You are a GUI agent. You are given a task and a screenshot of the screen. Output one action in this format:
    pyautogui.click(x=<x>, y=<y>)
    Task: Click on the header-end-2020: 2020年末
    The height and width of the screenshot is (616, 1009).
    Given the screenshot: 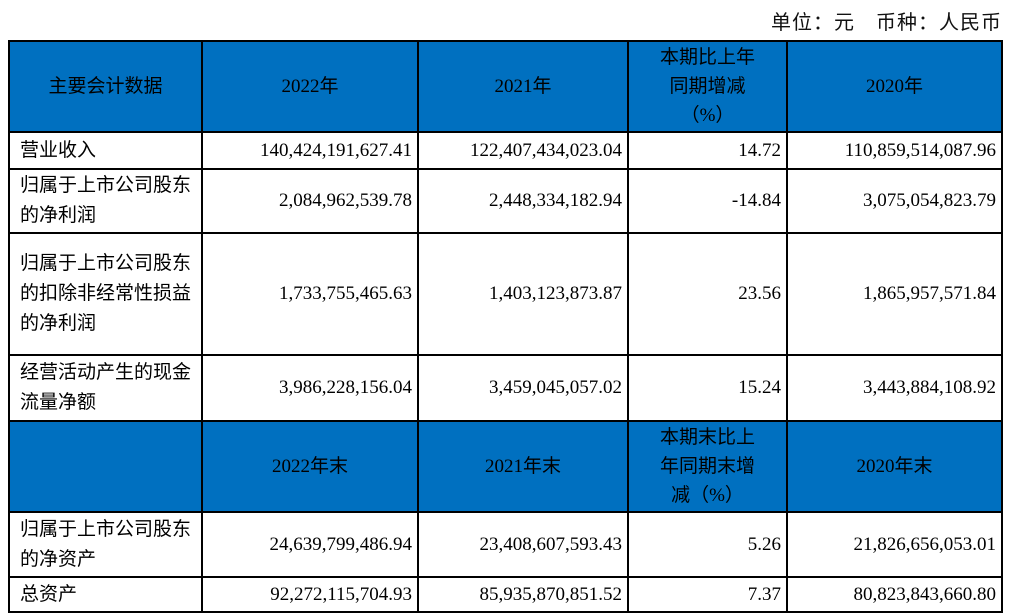 What is the action you would take?
    pyautogui.click(x=894, y=466)
    